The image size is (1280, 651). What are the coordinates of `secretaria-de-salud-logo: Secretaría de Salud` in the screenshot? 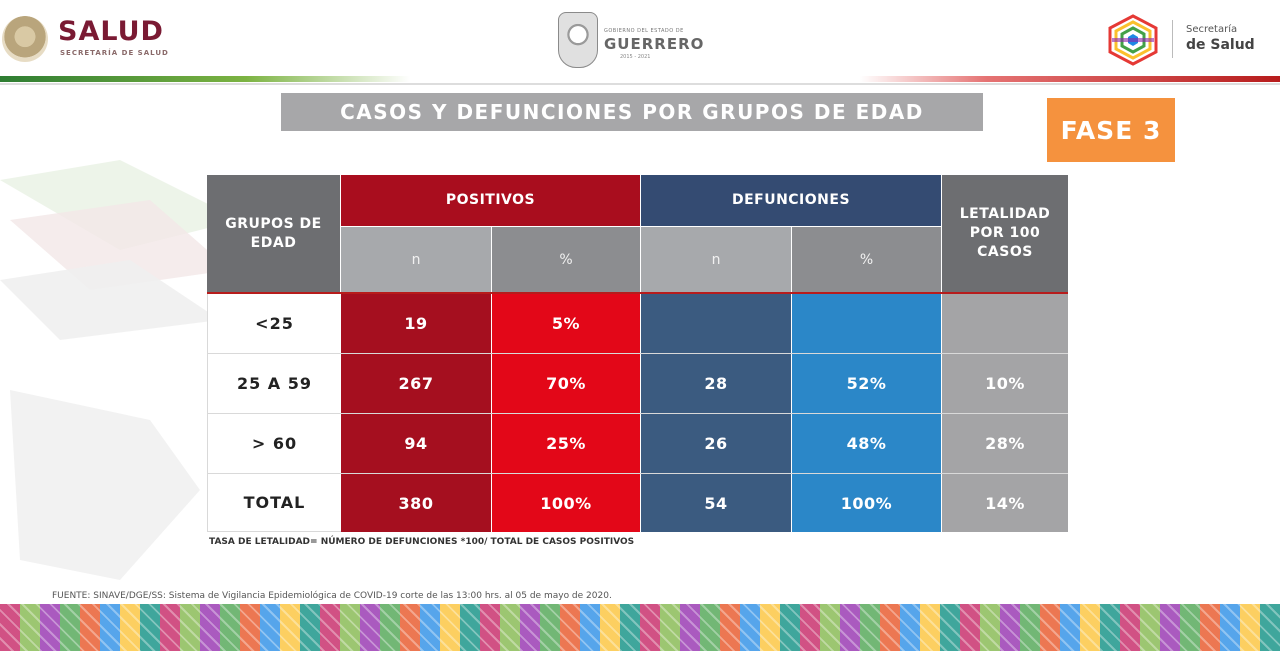 It's located at (1189, 42).